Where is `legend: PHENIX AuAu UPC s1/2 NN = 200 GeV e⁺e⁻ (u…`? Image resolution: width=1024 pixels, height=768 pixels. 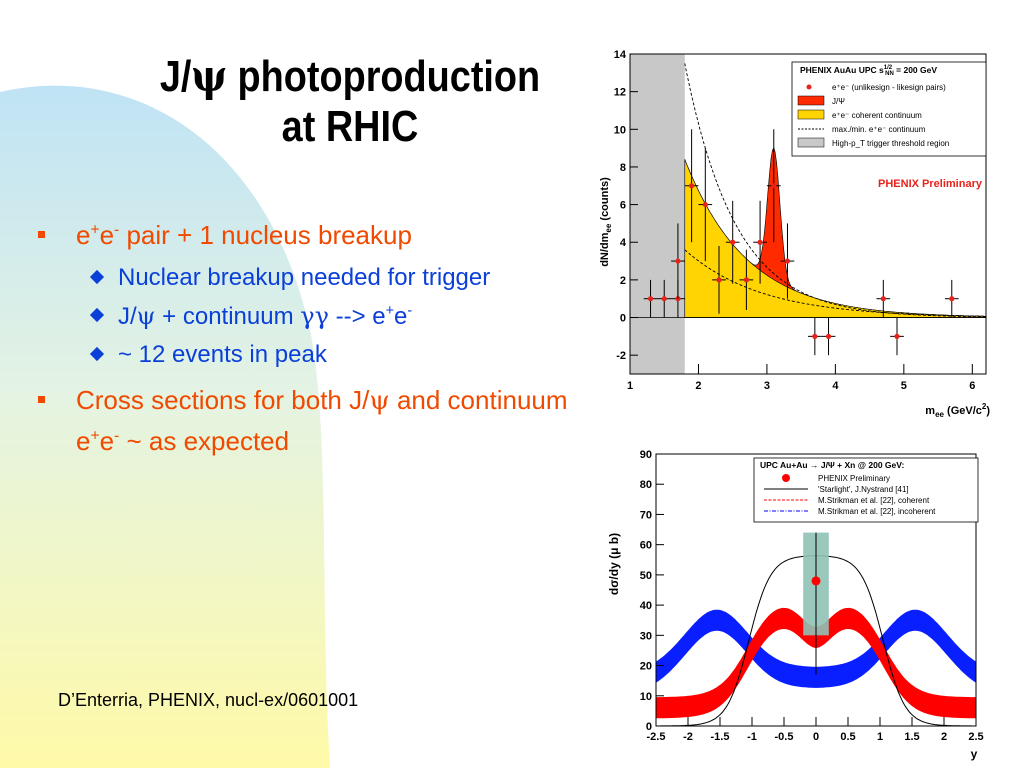 legend: PHENIX AuAu UPC s1/2 NN = 200 GeV e⁺e⁻ (u… is located at coordinates (889, 109).